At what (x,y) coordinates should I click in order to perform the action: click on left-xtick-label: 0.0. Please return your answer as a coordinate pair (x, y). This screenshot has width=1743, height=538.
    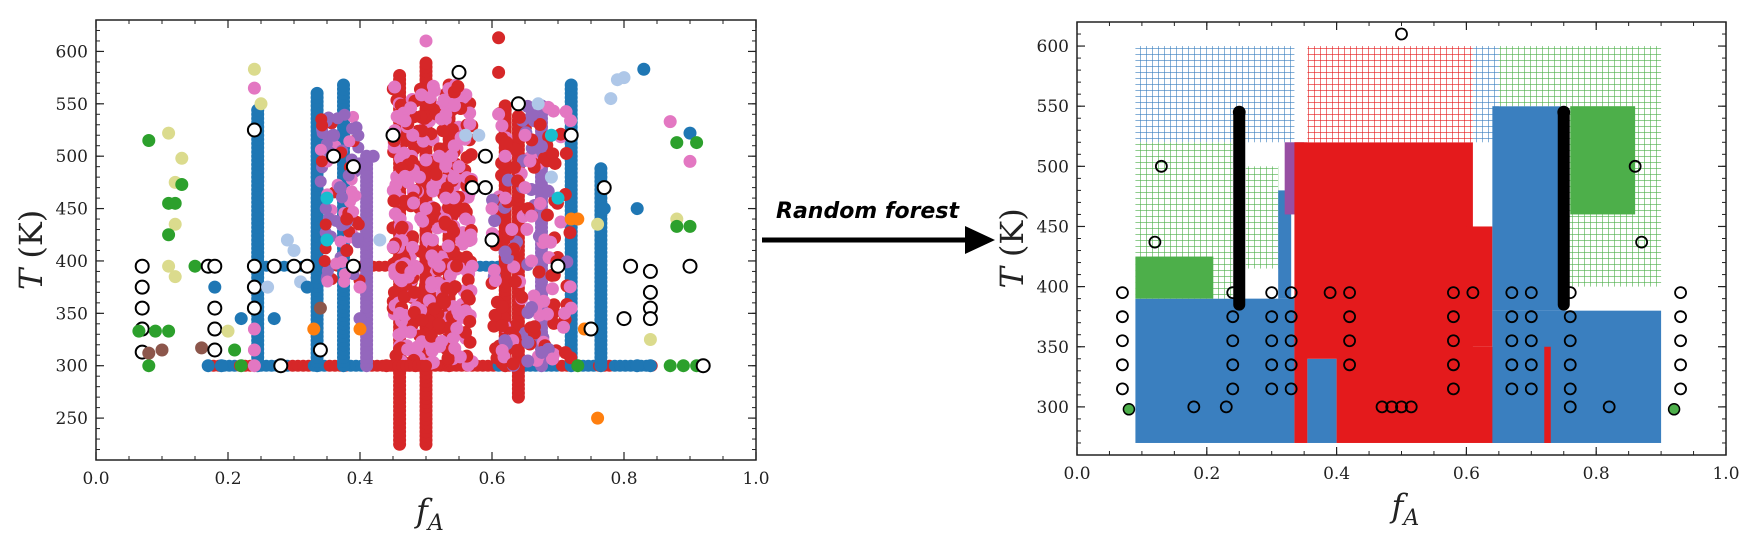
    Looking at the image, I should click on (95, 479).